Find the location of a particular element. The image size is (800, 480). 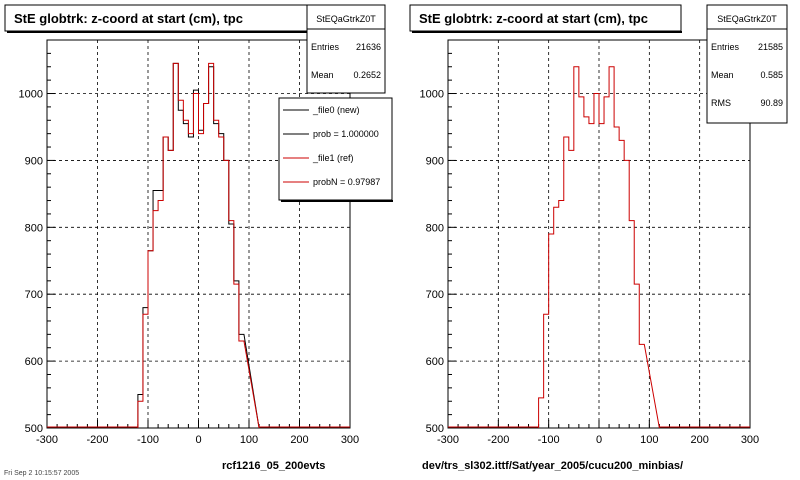

footer-label: rcf1216_05_200evts is located at coordinates (273, 466).